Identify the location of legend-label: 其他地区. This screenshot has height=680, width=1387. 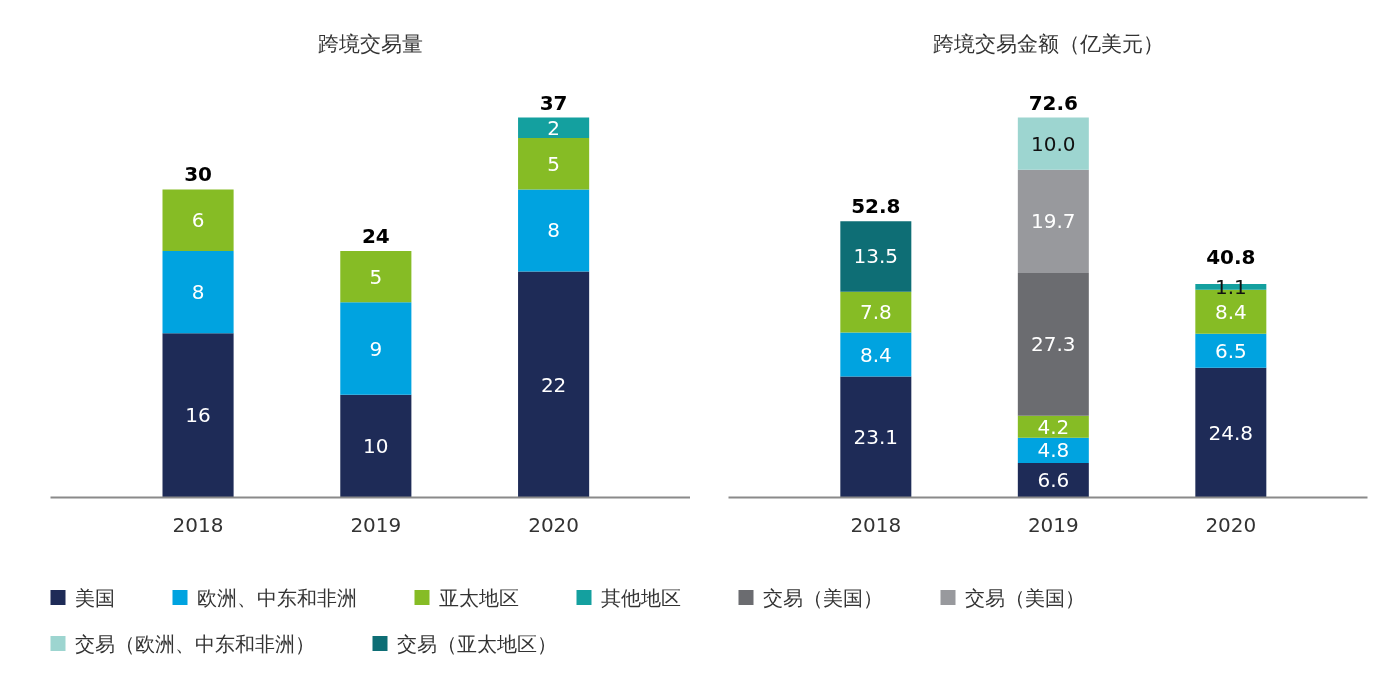
(640, 597).